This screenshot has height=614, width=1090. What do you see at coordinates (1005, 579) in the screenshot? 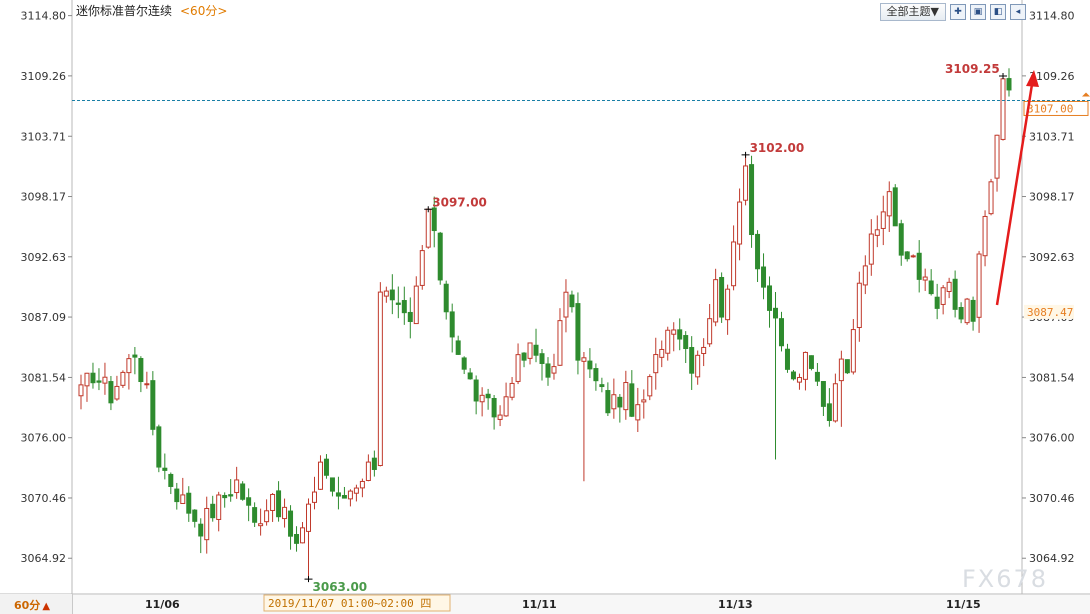
I see `watermark-logo: FX678` at bounding box center [1005, 579].